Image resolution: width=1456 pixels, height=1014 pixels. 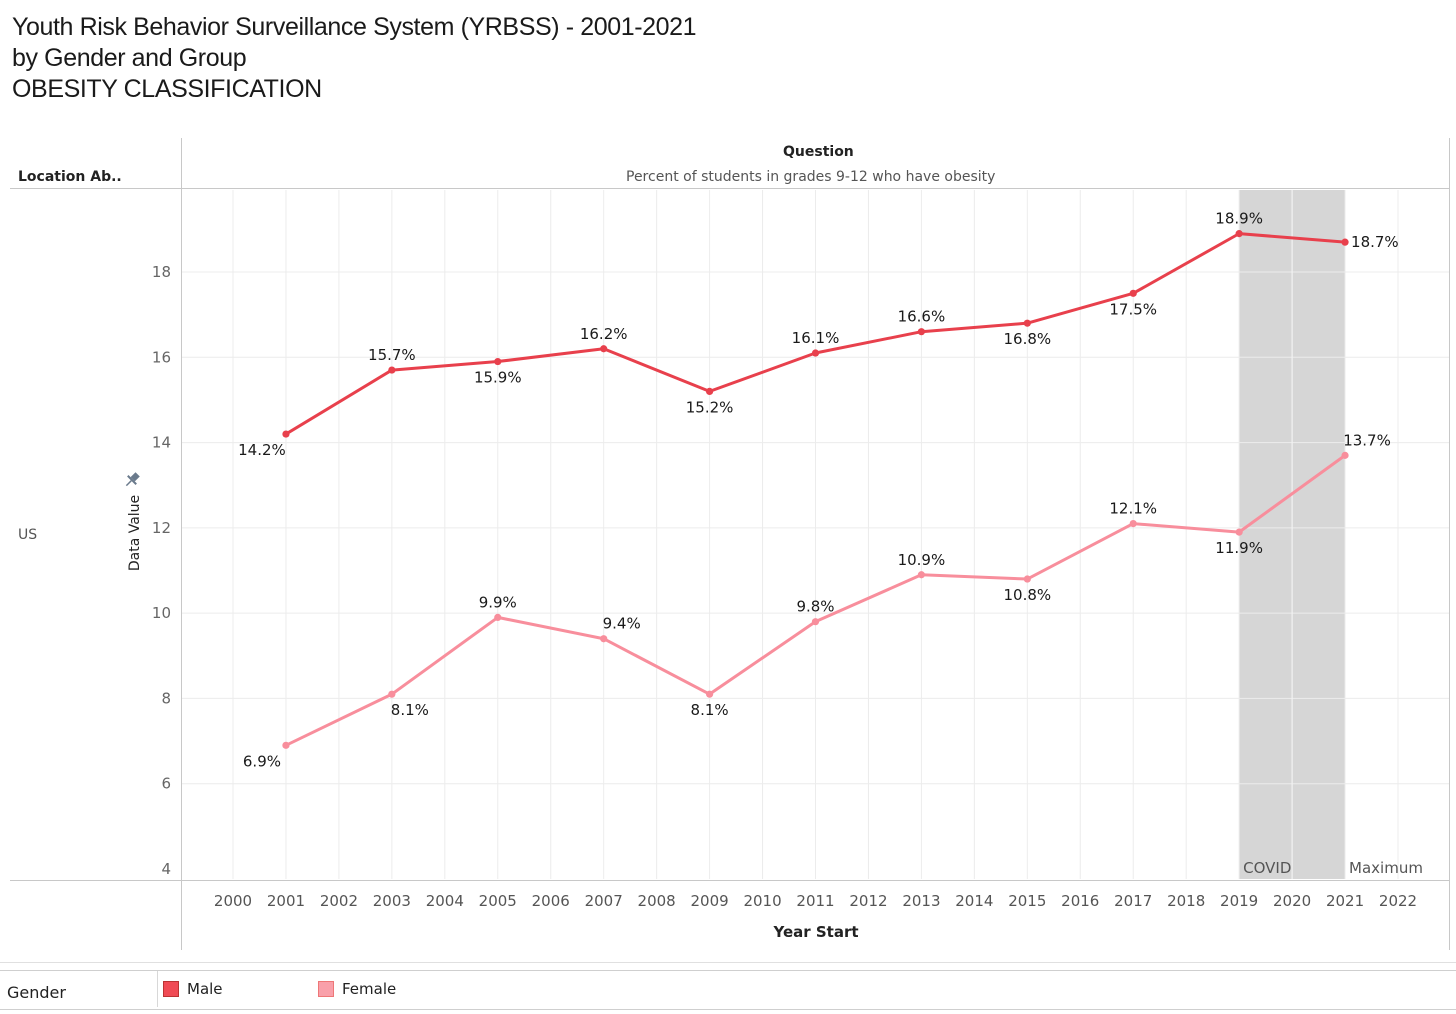 What do you see at coordinates (922, 560) in the screenshot?
I see `data-label: 10.9%` at bounding box center [922, 560].